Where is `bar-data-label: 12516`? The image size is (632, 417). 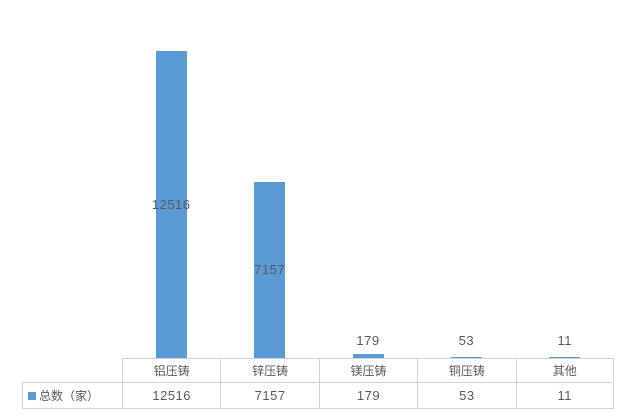
bar-data-label: 12516 is located at coordinates (171, 204).